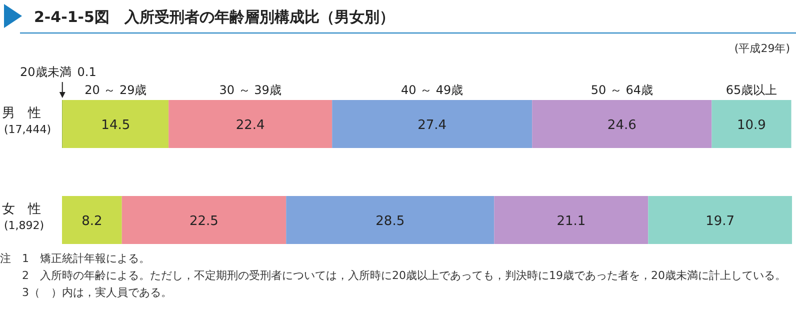 Image resolution: width=796 pixels, height=320 pixels. I want to click on series-label: 40 ～ 49歳, so click(432, 90).